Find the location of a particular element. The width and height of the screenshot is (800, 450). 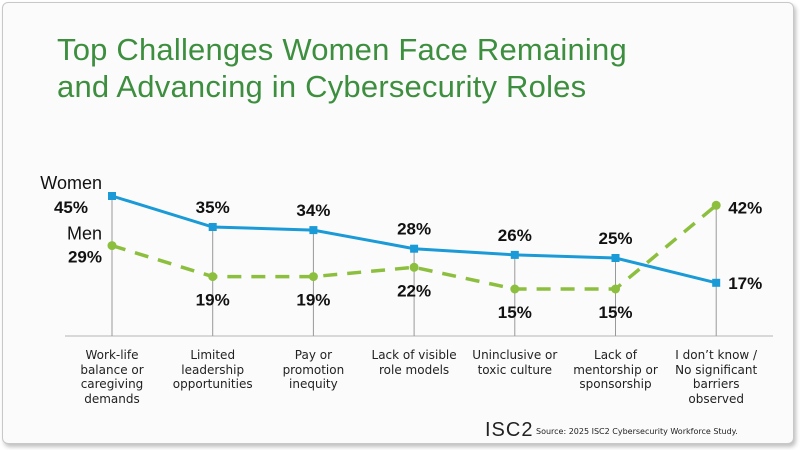

x-tick-label-line: inequity is located at coordinates (313, 384).